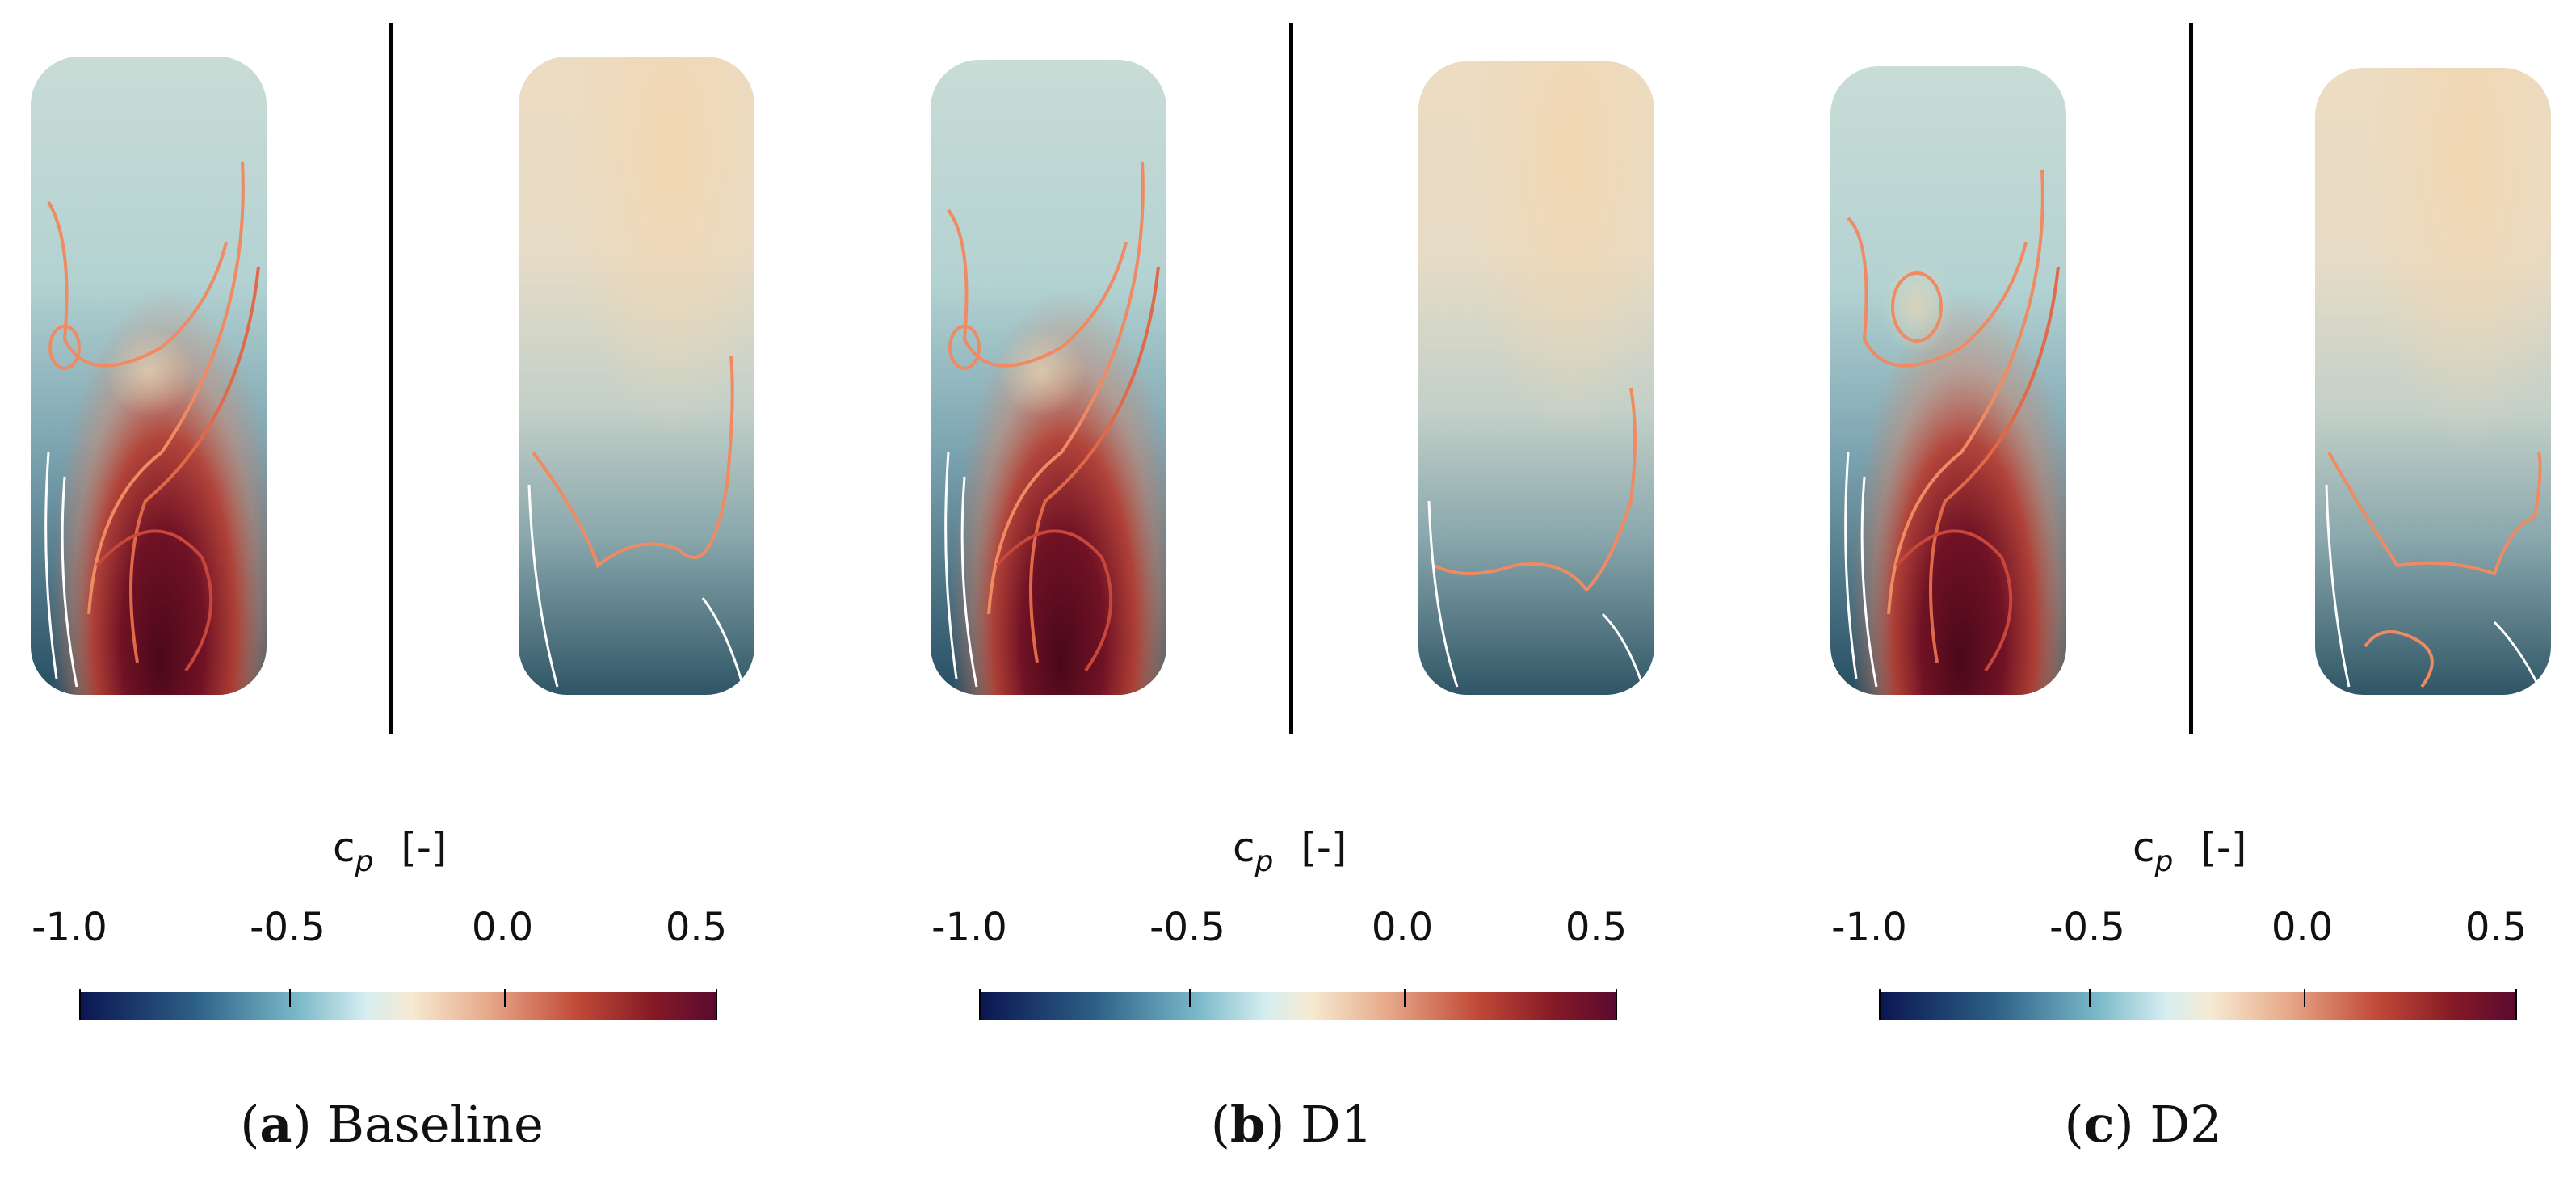 The image size is (2576, 1178). Describe the element at coordinates (2143, 1124) in the screenshot. I see `caption-d2: (c) D2` at that location.